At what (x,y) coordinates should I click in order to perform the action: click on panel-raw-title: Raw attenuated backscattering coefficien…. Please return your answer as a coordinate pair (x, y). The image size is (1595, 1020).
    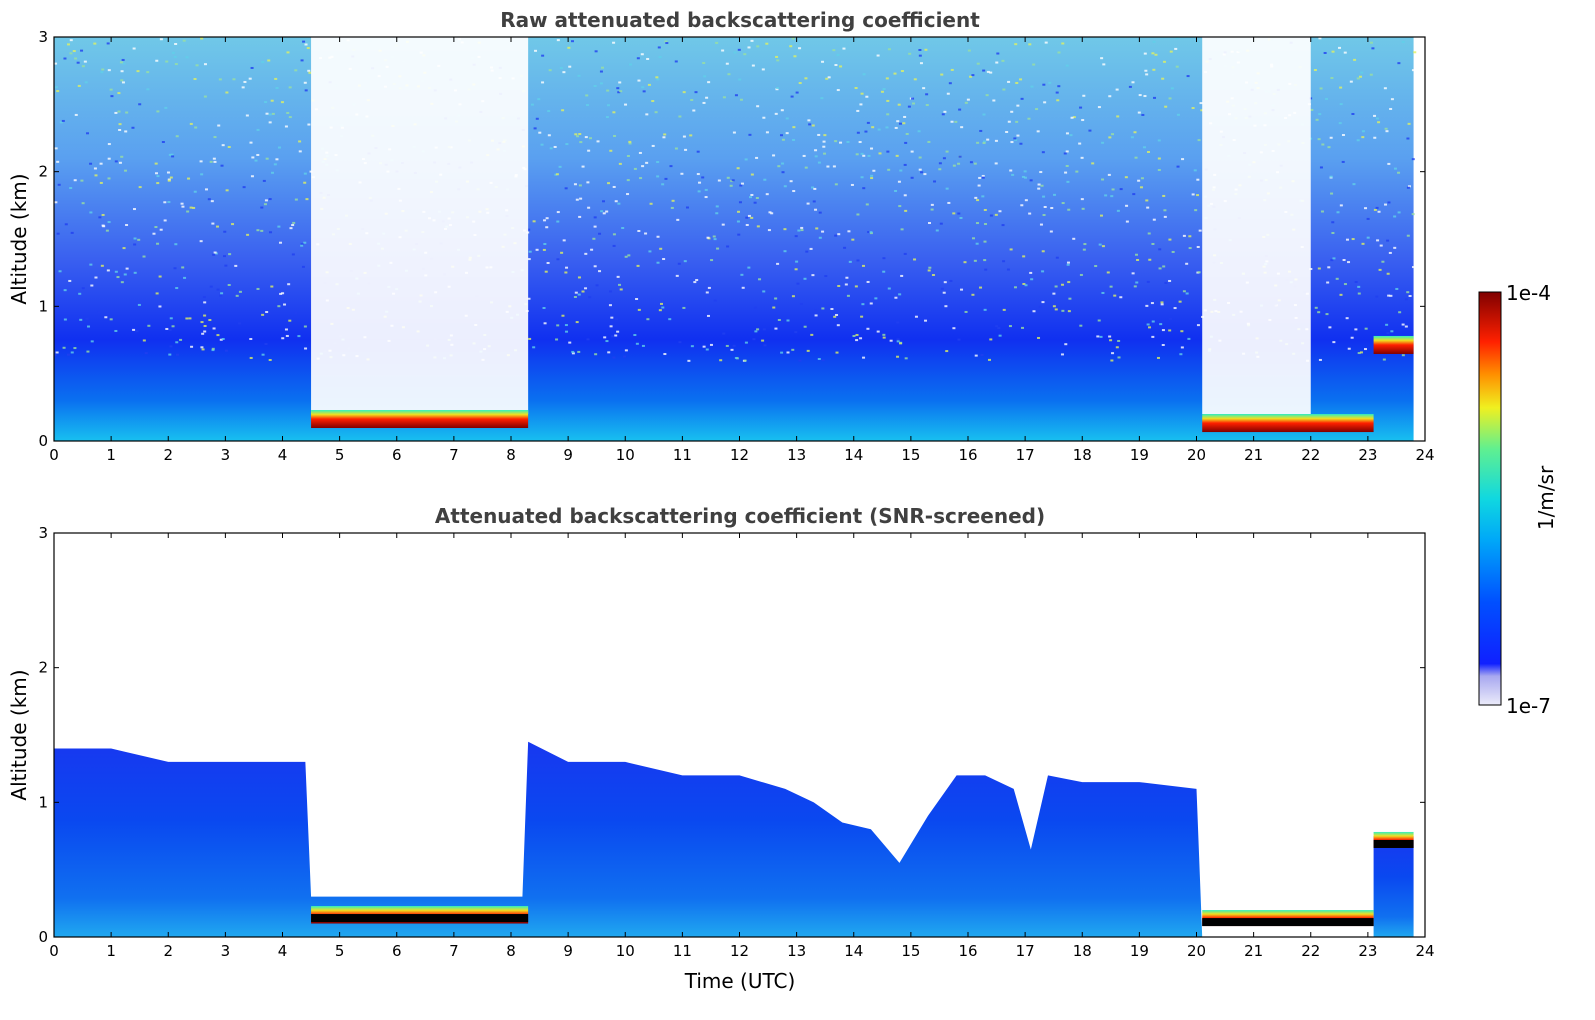
    Looking at the image, I should click on (740, 20).